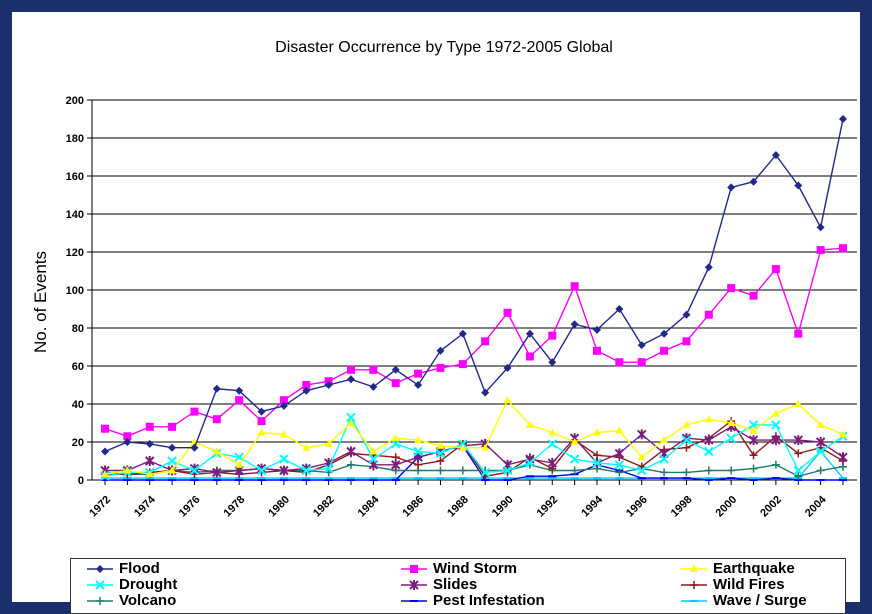 The width and height of the screenshot is (872, 614). Describe the element at coordinates (100, 507) in the screenshot. I see `x-tick-label: 1972` at that location.